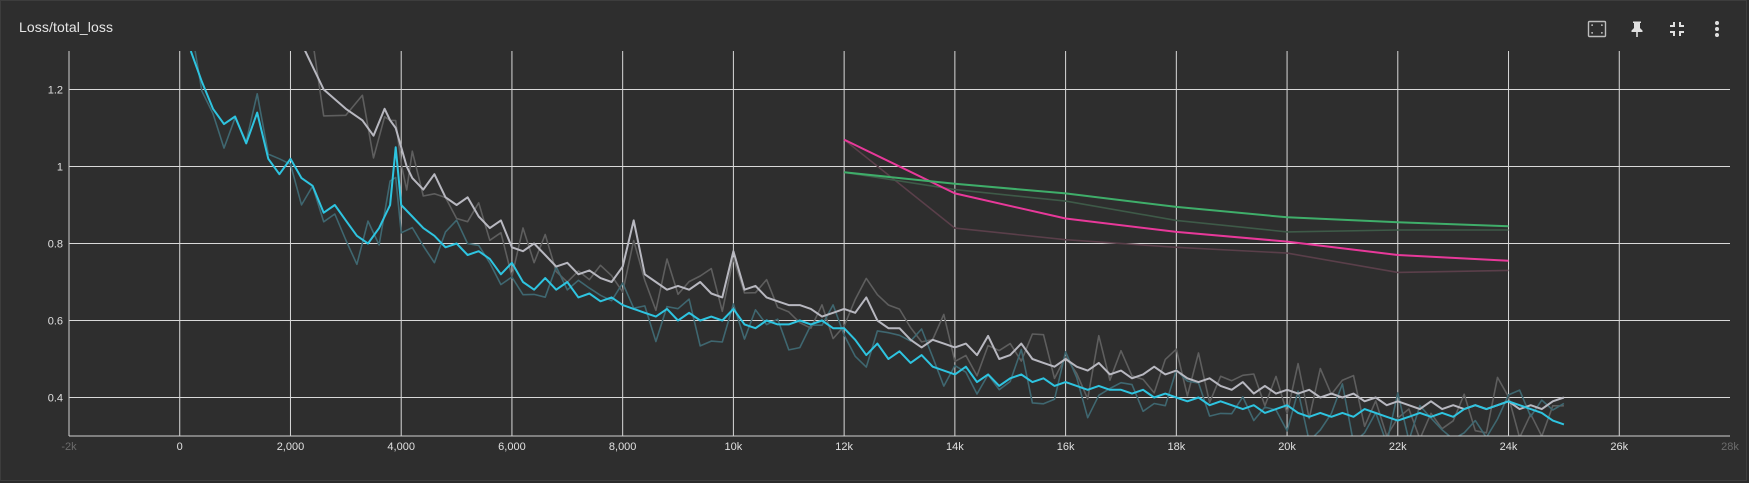  What do you see at coordinates (69, 447) in the screenshot?
I see `x-tick-label: -2k` at bounding box center [69, 447].